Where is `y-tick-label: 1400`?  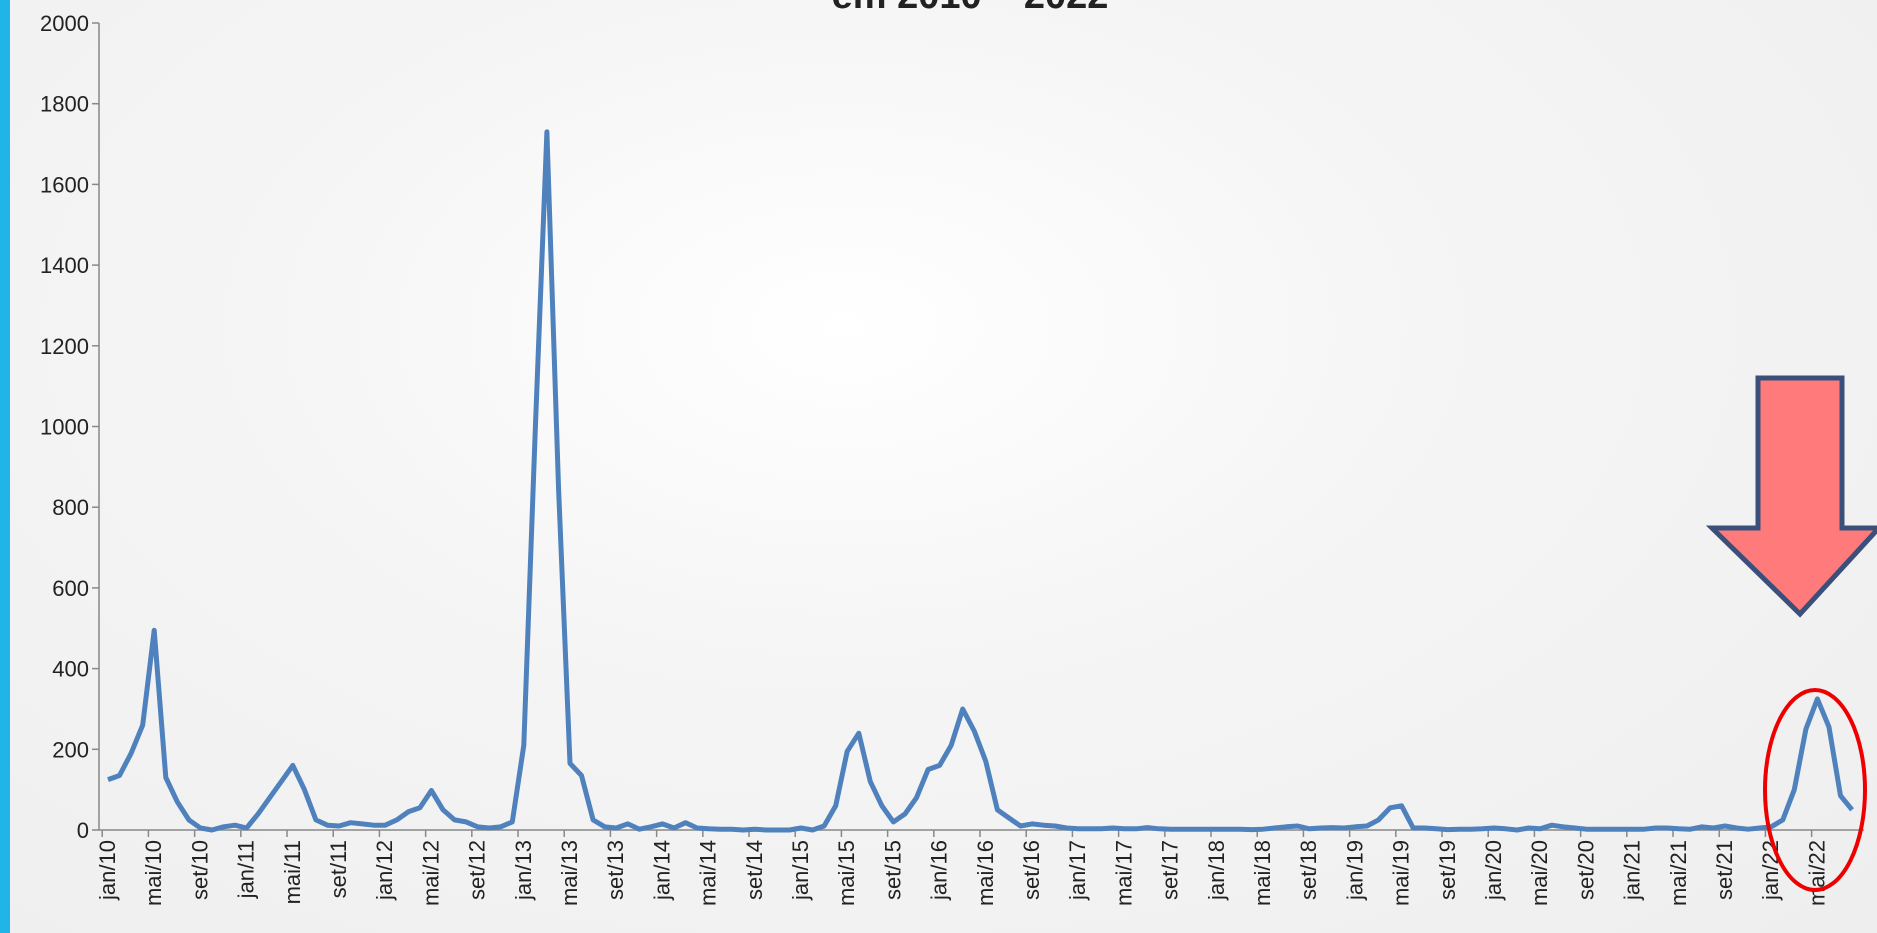 y-tick-label: 1400 is located at coordinates (64, 265).